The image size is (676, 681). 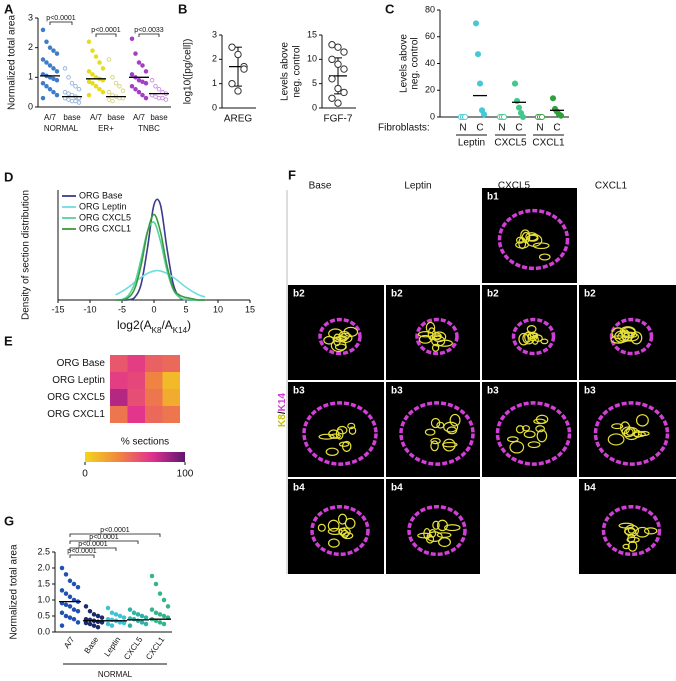 I want to click on group-label: Leptin, so click(x=471, y=143).